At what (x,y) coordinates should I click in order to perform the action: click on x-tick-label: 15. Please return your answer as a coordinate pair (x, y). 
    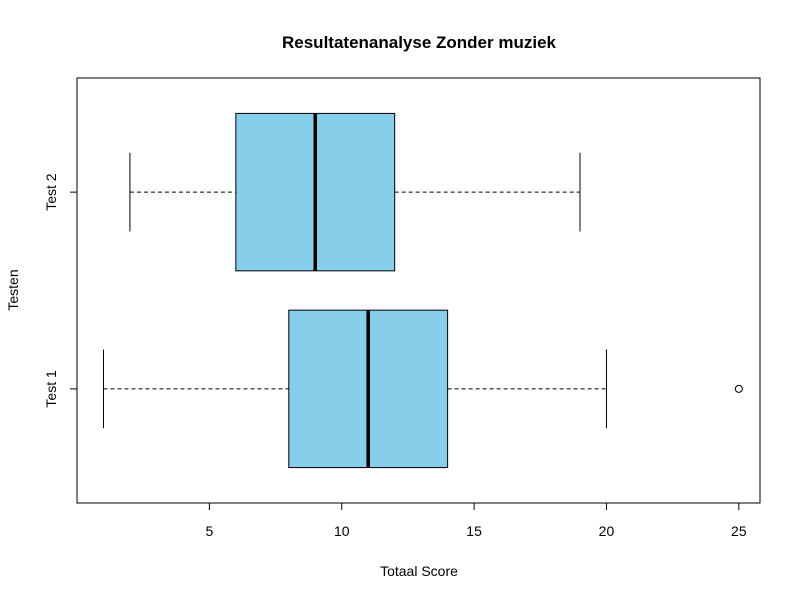
    Looking at the image, I should click on (474, 531).